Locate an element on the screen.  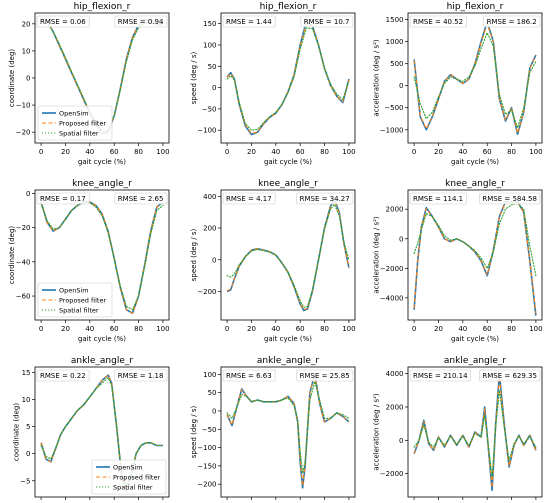
y-tick-label: −200 is located at coordinates (206, 292).